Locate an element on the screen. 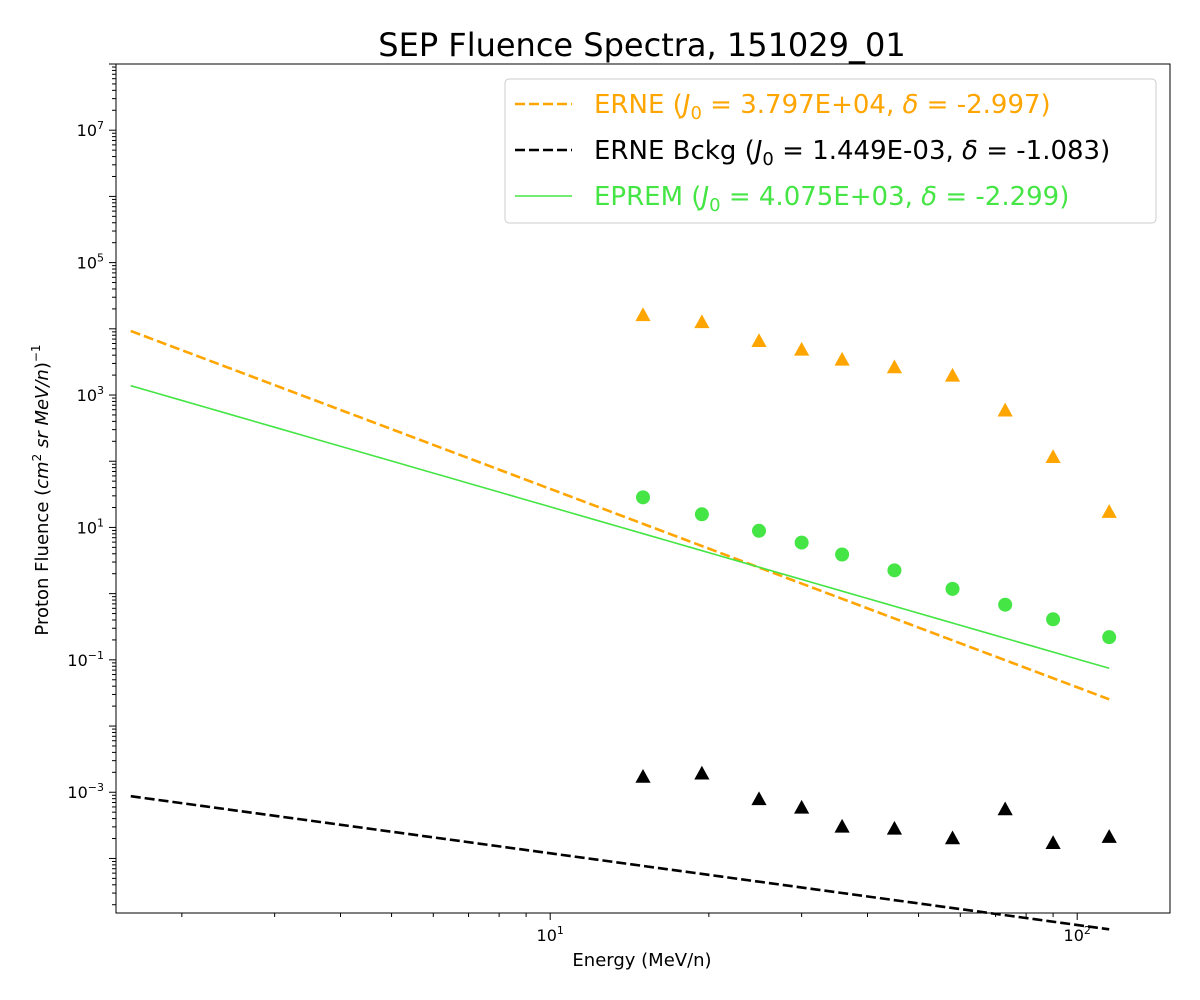 This screenshot has width=1200, height=1000. y-tick-label-5: 10⁷ is located at coordinates (90, 129).